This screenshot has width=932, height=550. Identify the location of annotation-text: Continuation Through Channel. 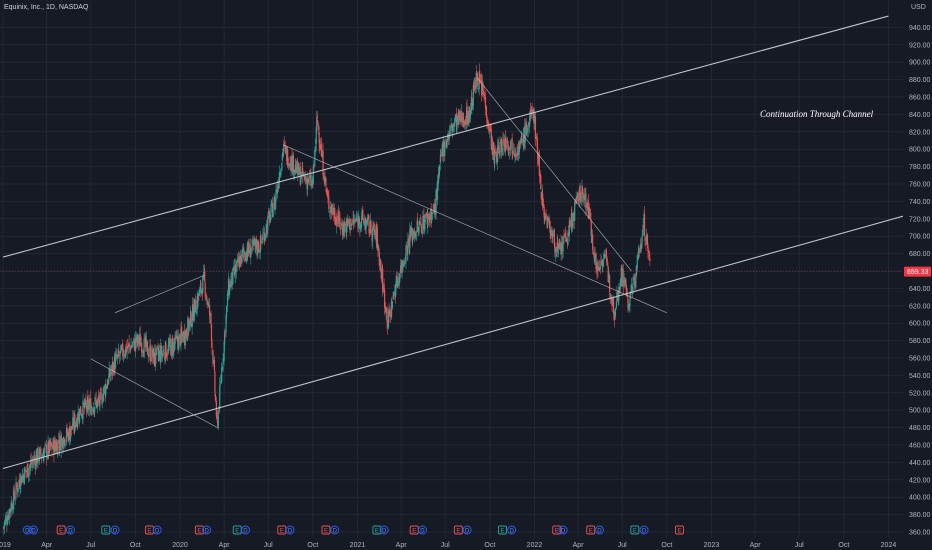
(817, 114).